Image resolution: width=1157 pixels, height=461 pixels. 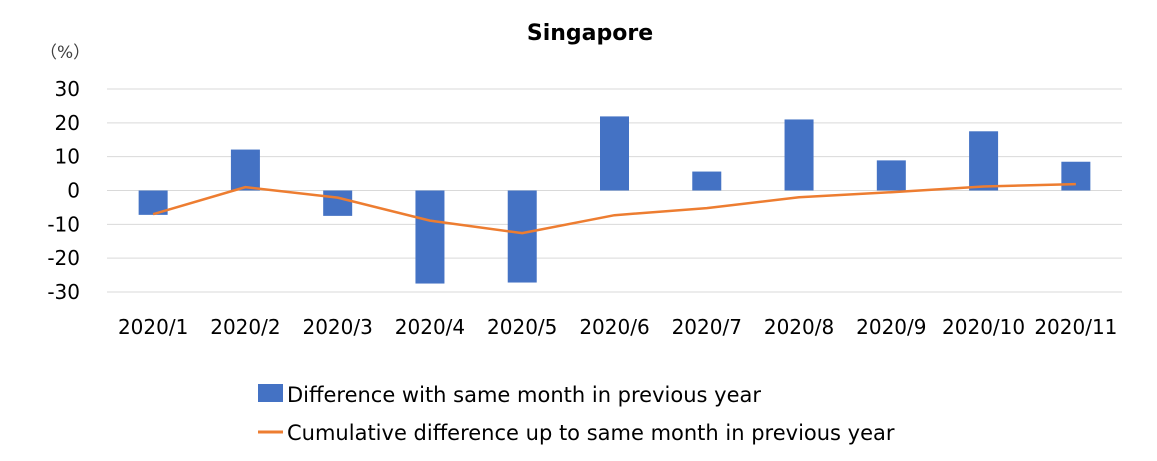 I want to click on x-tick-label: 2020/7, so click(x=707, y=327).